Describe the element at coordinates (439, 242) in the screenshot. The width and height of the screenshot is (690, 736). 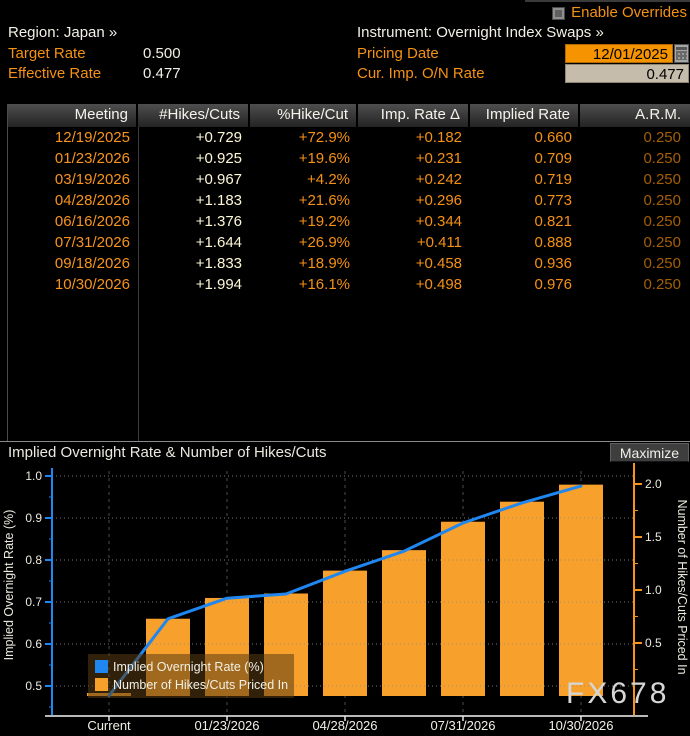
I see `table-cell: +0.411` at that location.